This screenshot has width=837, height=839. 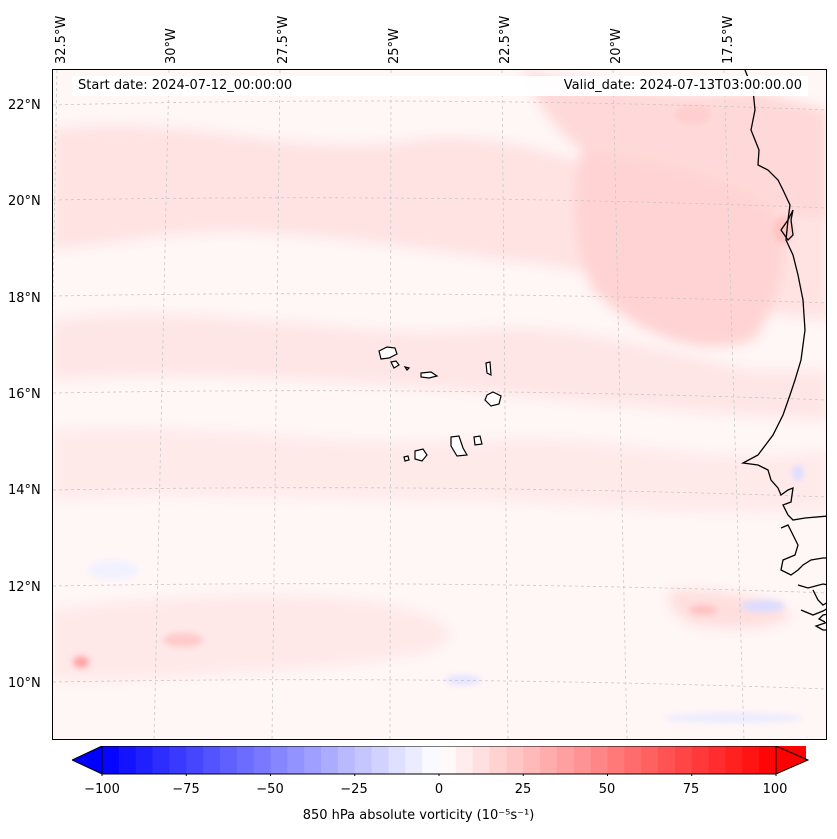 What do you see at coordinates (394, 46) in the screenshot?
I see `lon-label-25w: 25°W` at bounding box center [394, 46].